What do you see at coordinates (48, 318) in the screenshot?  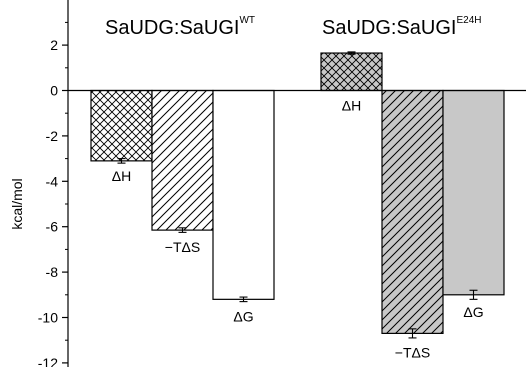 I see `y-tick-label: -10` at bounding box center [48, 318].